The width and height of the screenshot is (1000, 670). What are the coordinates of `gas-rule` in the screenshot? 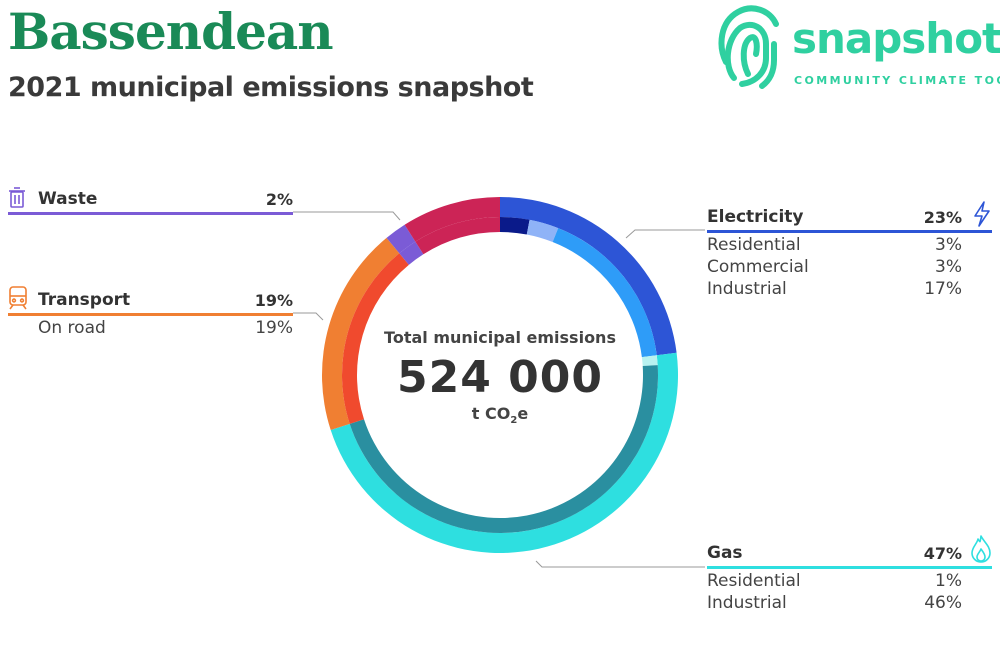 It's located at (849, 567).